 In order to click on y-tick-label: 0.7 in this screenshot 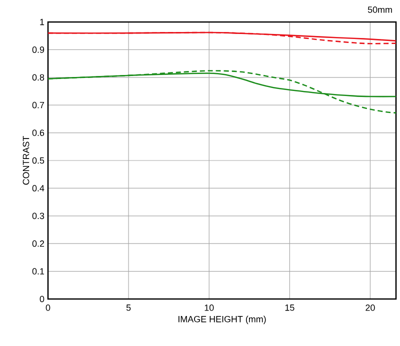, I will do `click(38, 105)`.